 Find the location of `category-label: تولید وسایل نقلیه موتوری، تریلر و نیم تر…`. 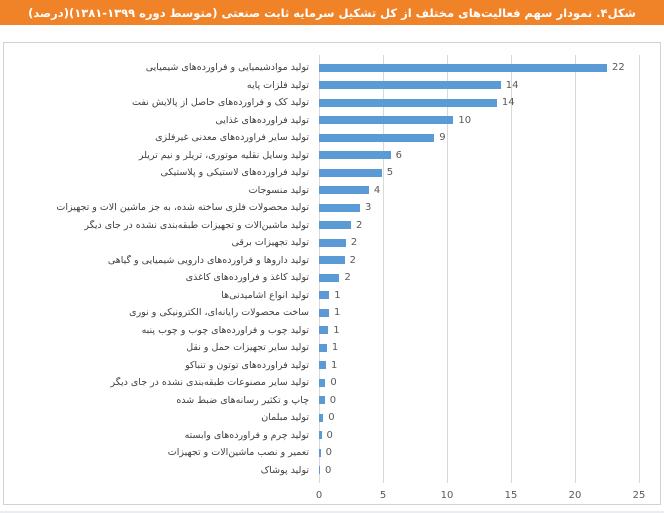

category-label: تولید وسایل نقلیه موتوری، تریلر و نیم تر… is located at coordinates (223, 155).